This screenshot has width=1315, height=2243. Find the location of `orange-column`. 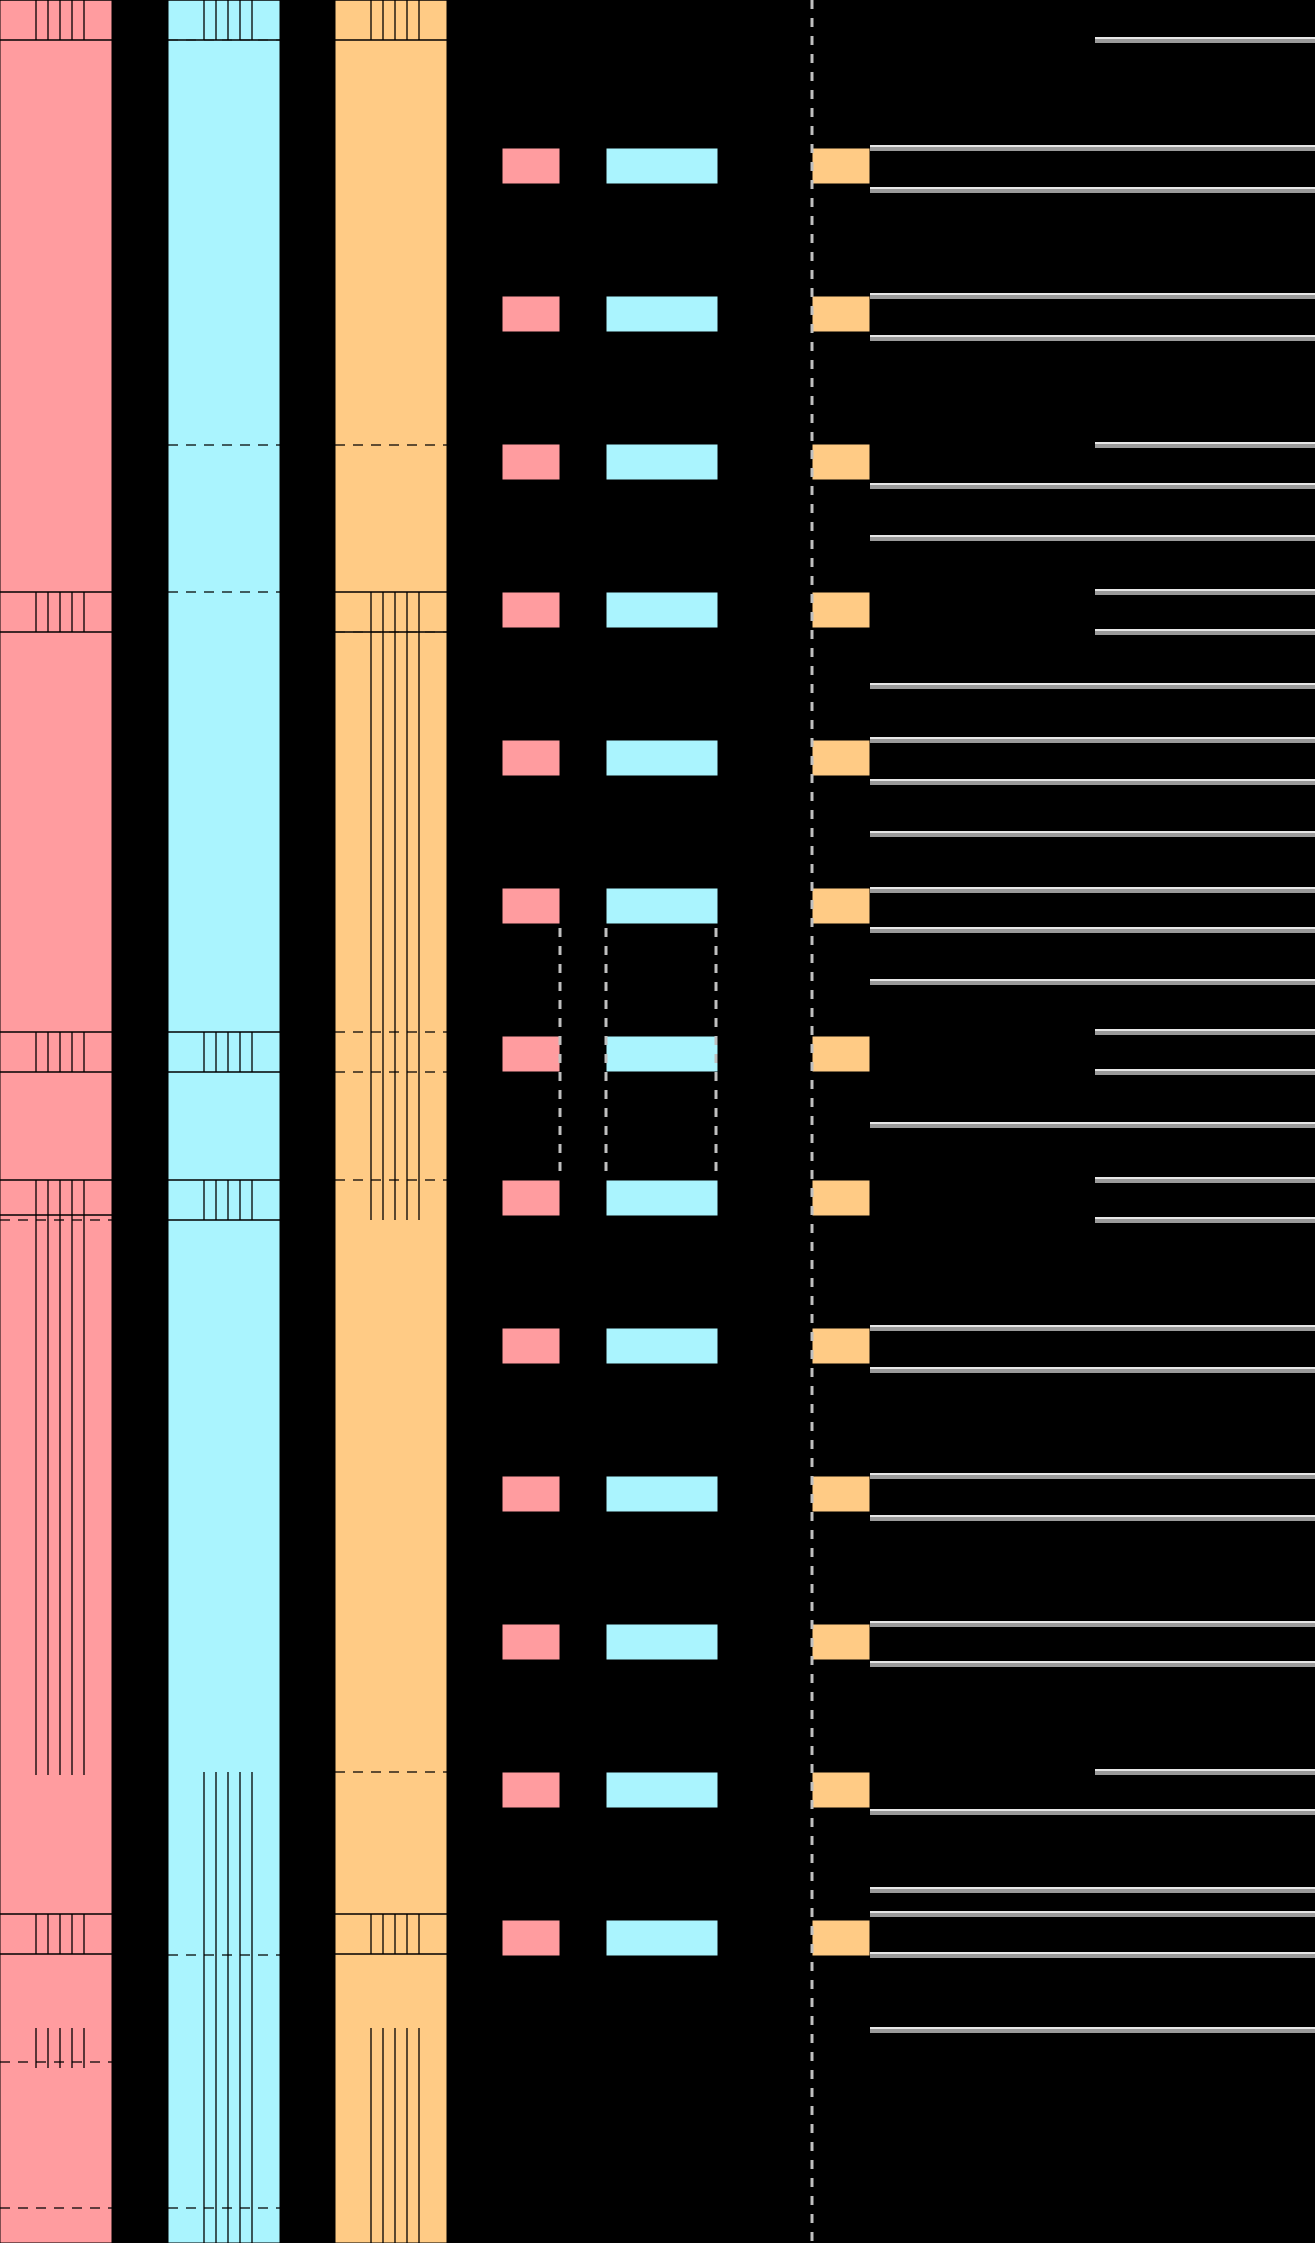

orange-column is located at coordinates (391, 1121).